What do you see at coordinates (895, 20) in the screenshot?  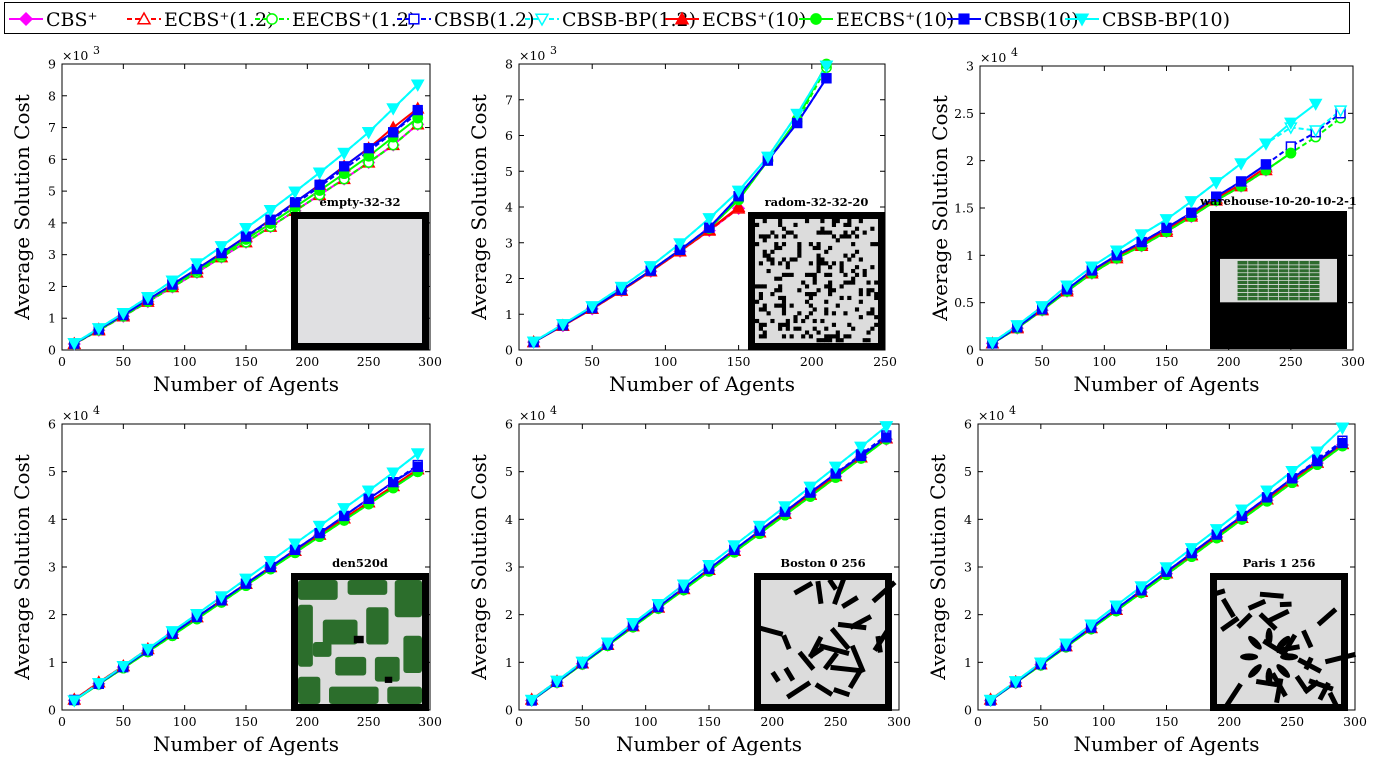 I see `legend-label: EECBS⁺(10)` at bounding box center [895, 20].